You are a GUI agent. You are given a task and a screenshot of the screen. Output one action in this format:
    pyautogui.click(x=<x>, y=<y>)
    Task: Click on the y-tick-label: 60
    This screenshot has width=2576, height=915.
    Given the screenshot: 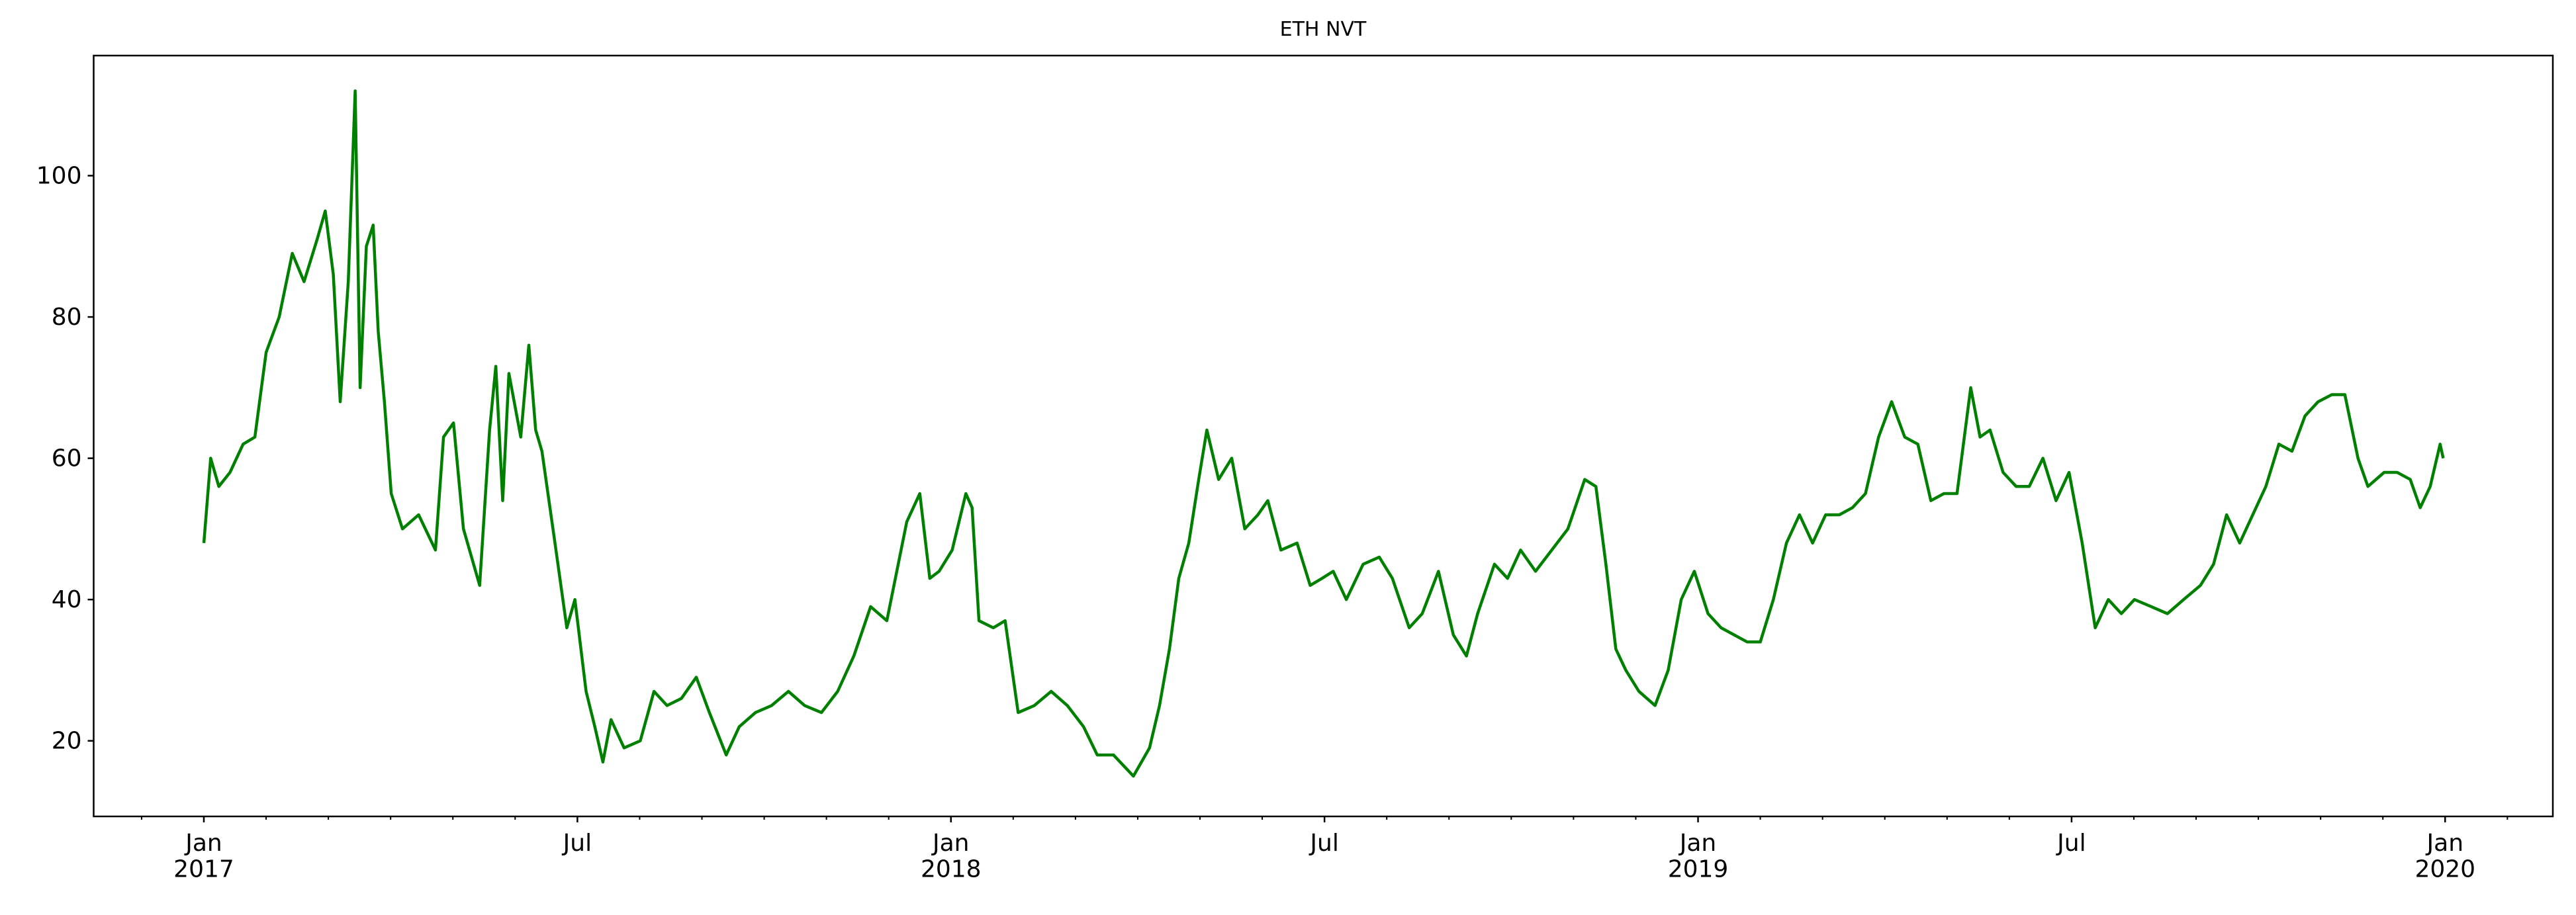 What is the action you would take?
    pyautogui.click(x=67, y=458)
    